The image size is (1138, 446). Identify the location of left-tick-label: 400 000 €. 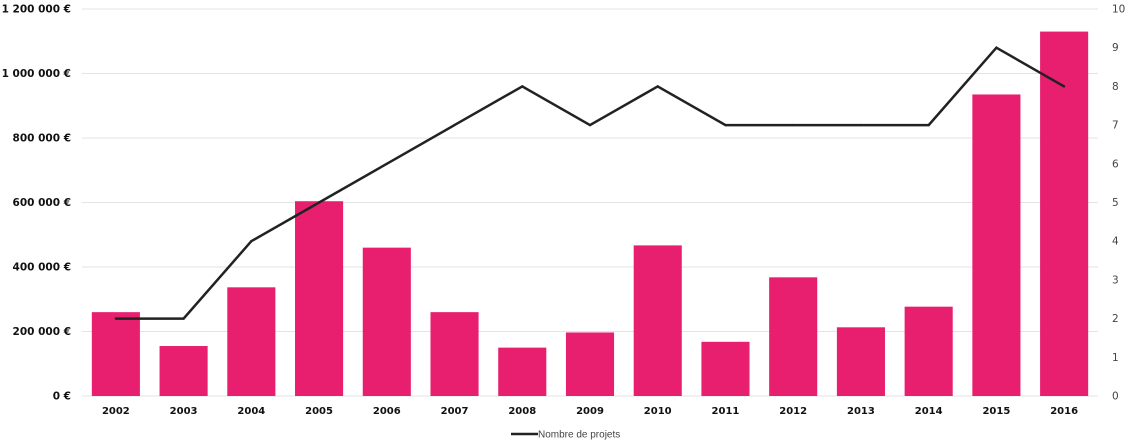
(42, 268).